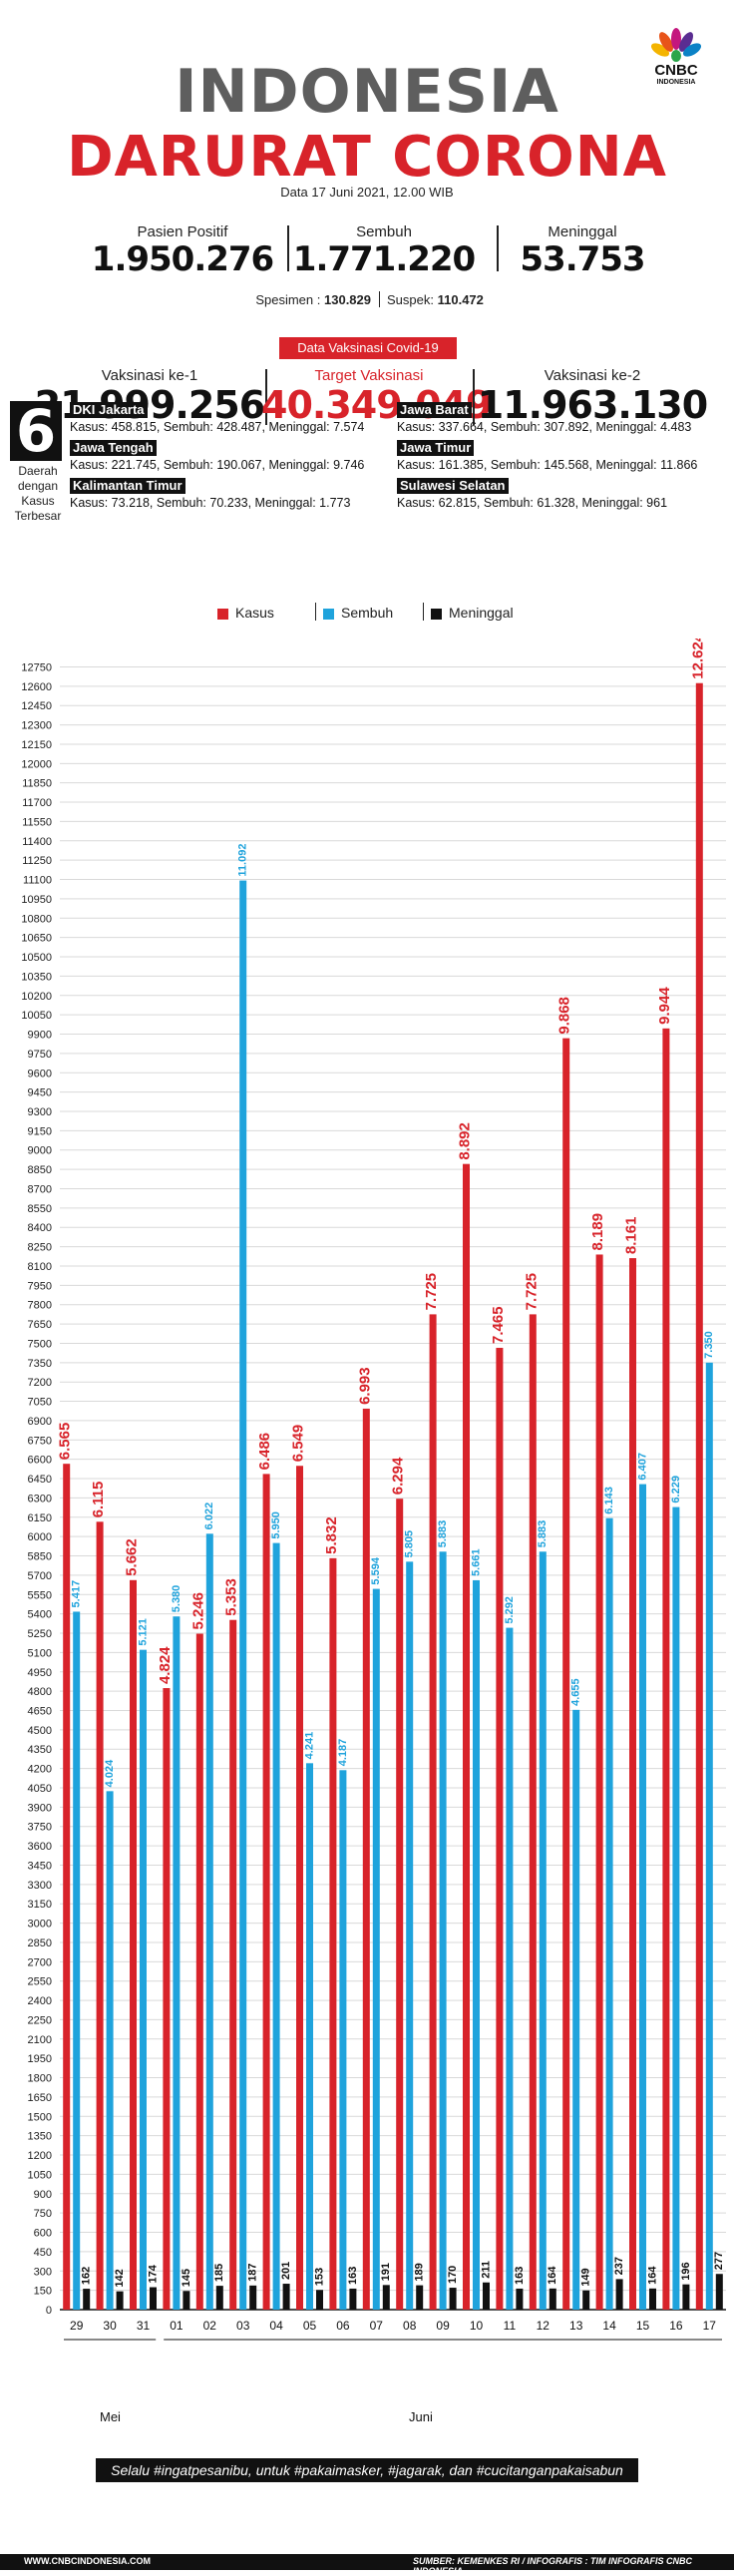  Describe the element at coordinates (40, 1925) in the screenshot. I see `y-tick-label: 3000` at that location.